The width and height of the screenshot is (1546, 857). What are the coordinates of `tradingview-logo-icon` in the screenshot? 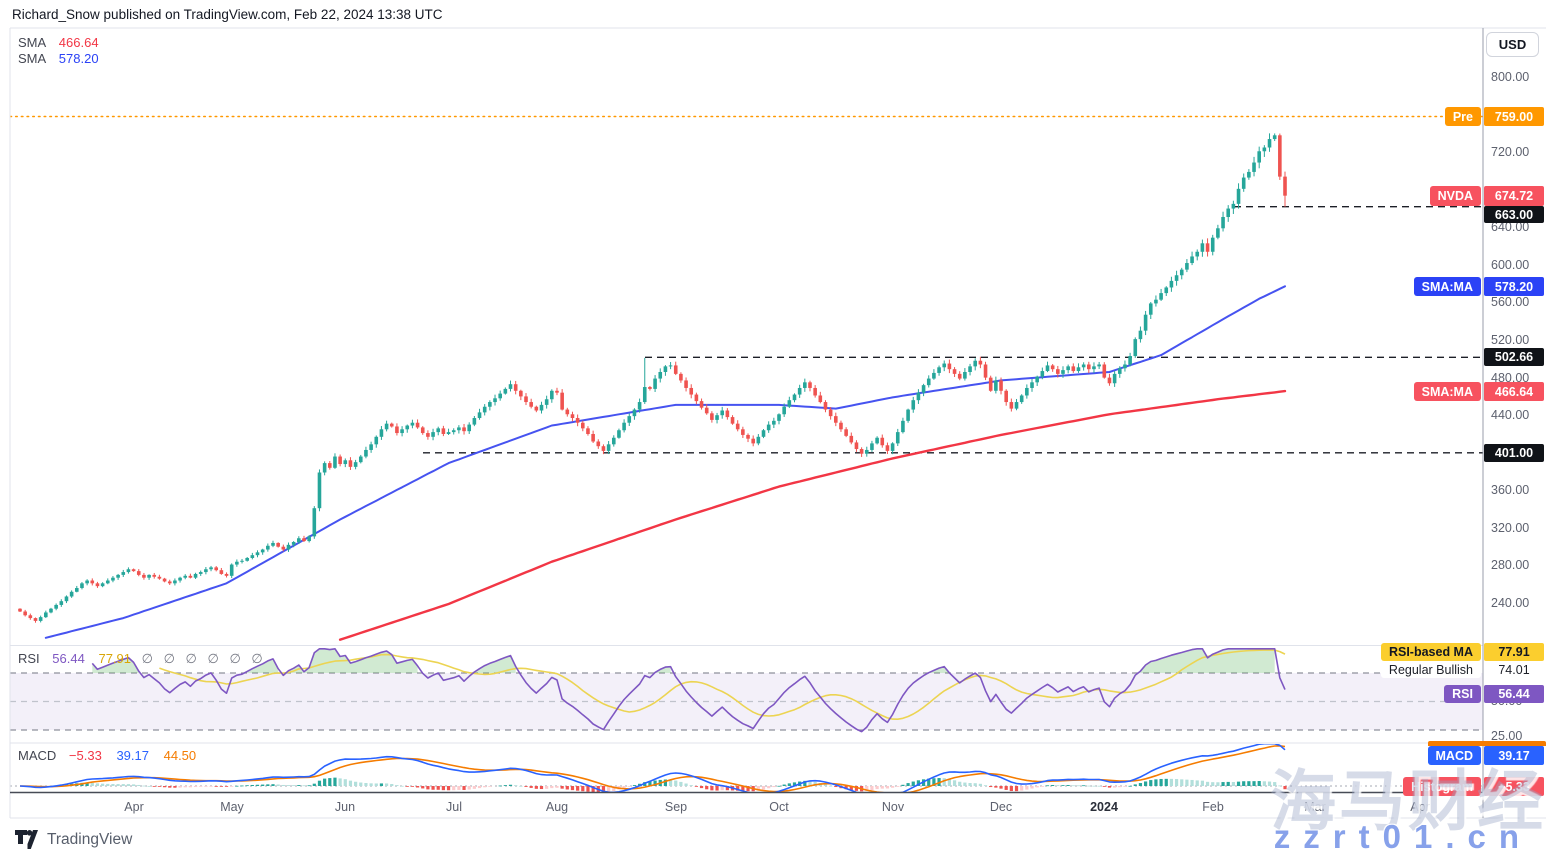 It's located at (26, 839).